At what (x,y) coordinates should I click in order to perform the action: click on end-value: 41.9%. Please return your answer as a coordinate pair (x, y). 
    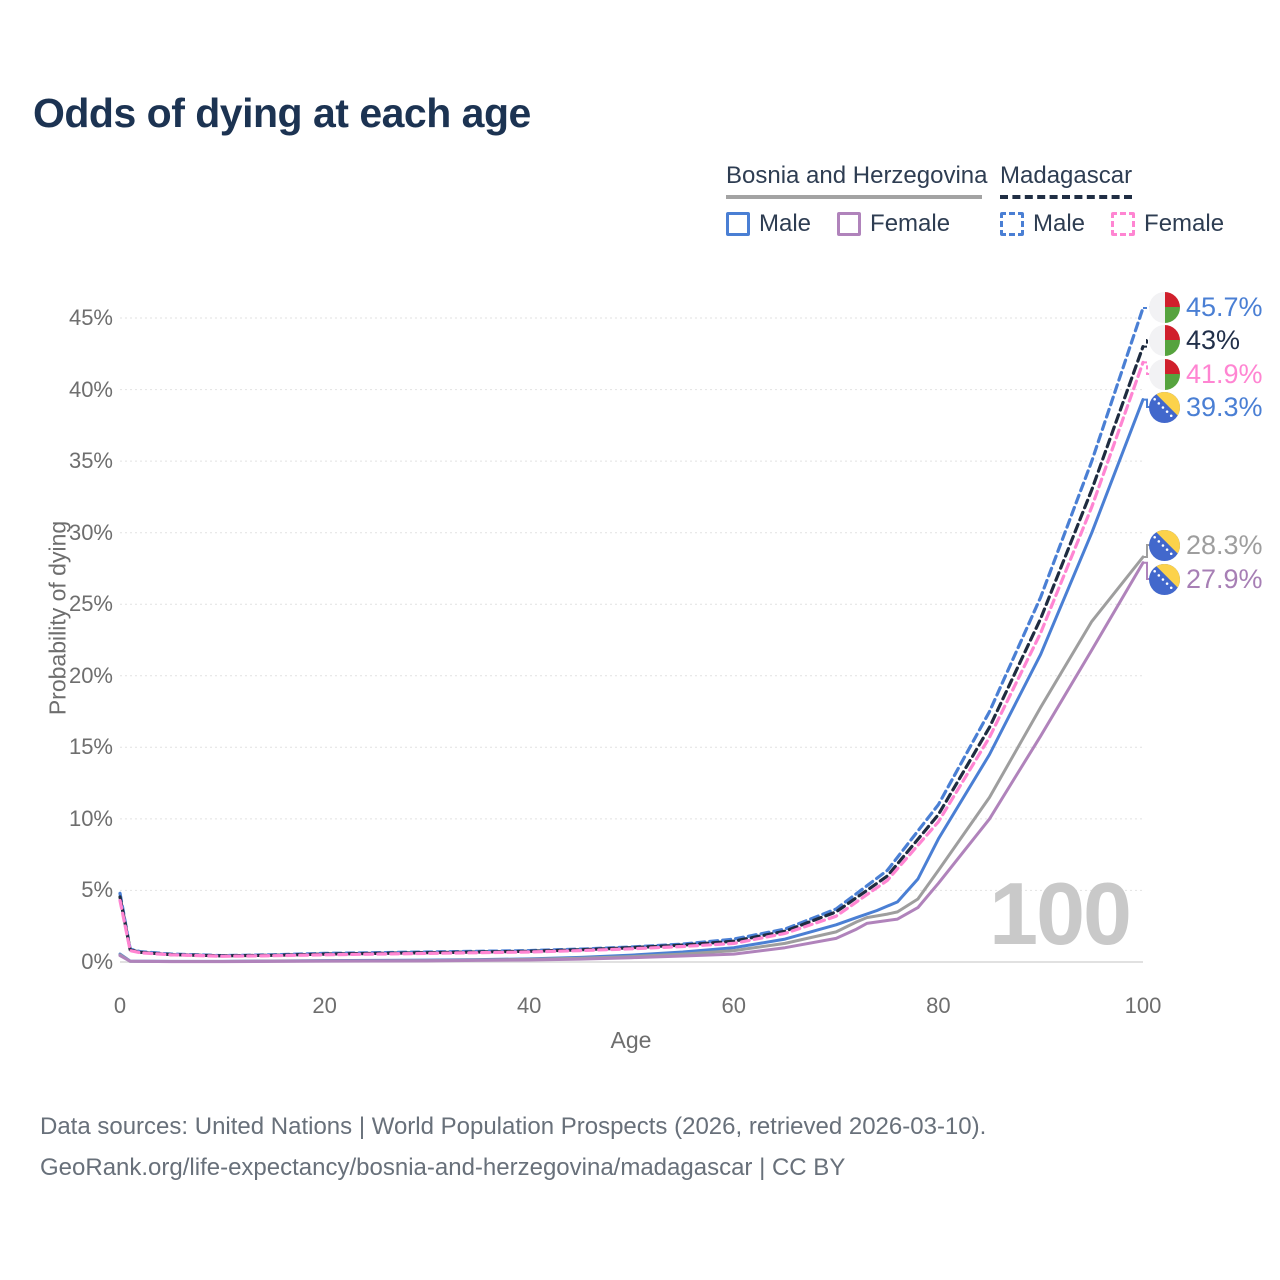
    Looking at the image, I should click on (1224, 373).